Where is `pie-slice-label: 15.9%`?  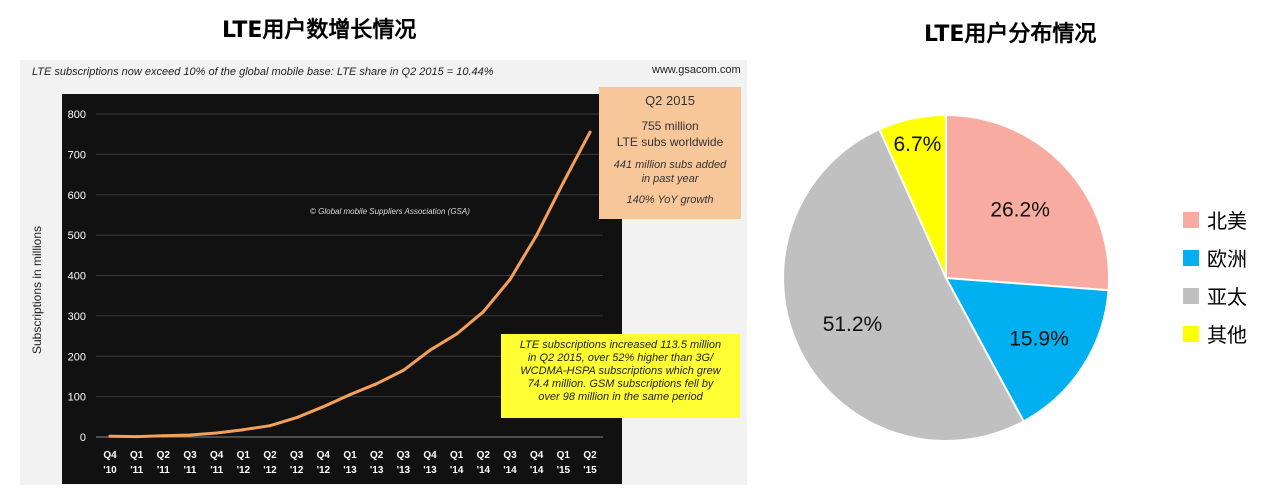 pie-slice-label: 15.9% is located at coordinates (1039, 338).